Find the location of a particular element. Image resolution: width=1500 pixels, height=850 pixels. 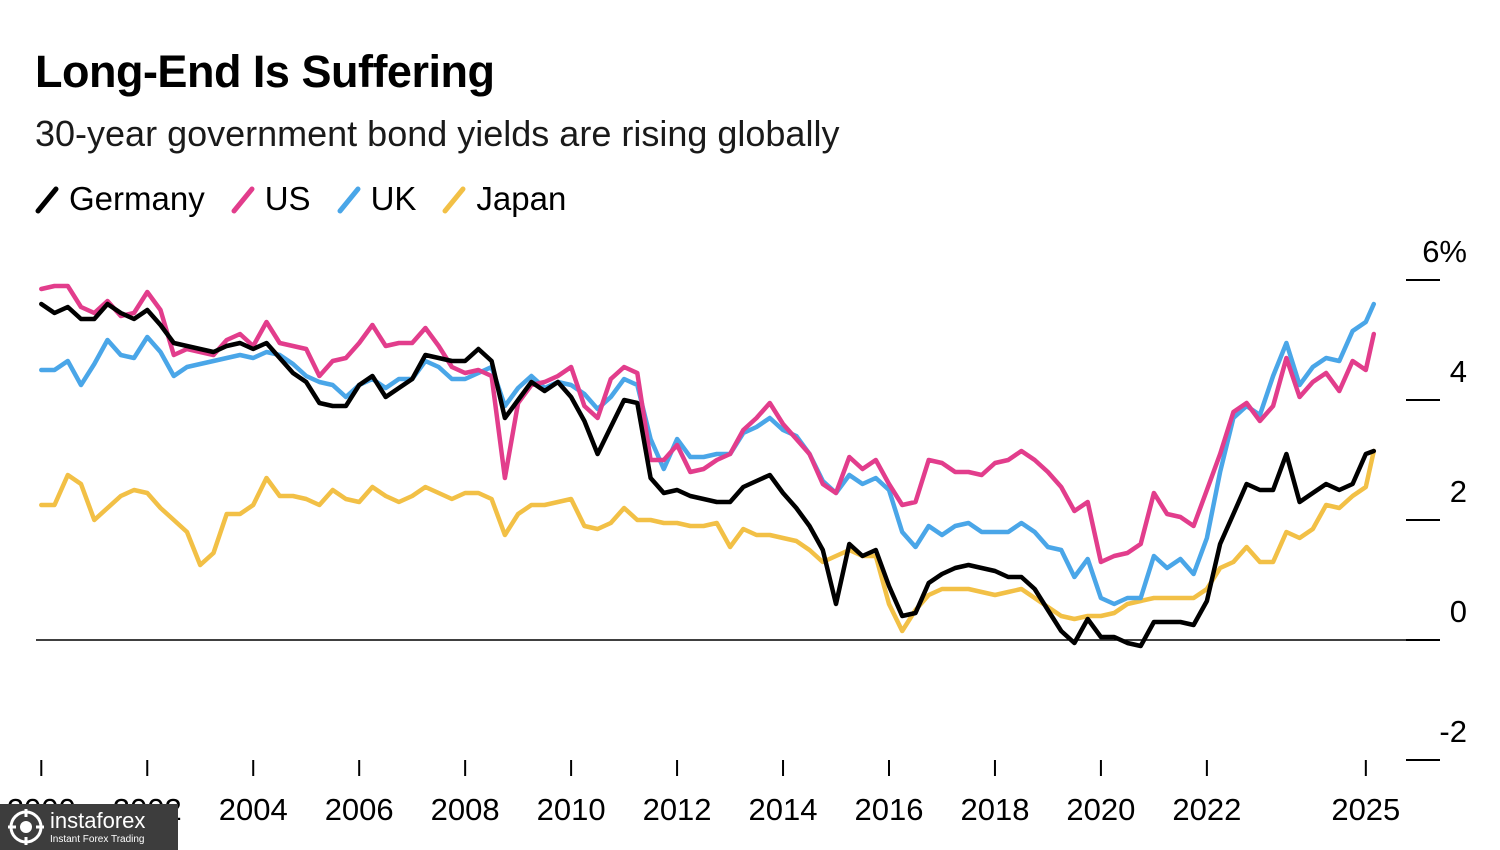

watermark-tagline: Instant Forex Trading is located at coordinates (97, 839).